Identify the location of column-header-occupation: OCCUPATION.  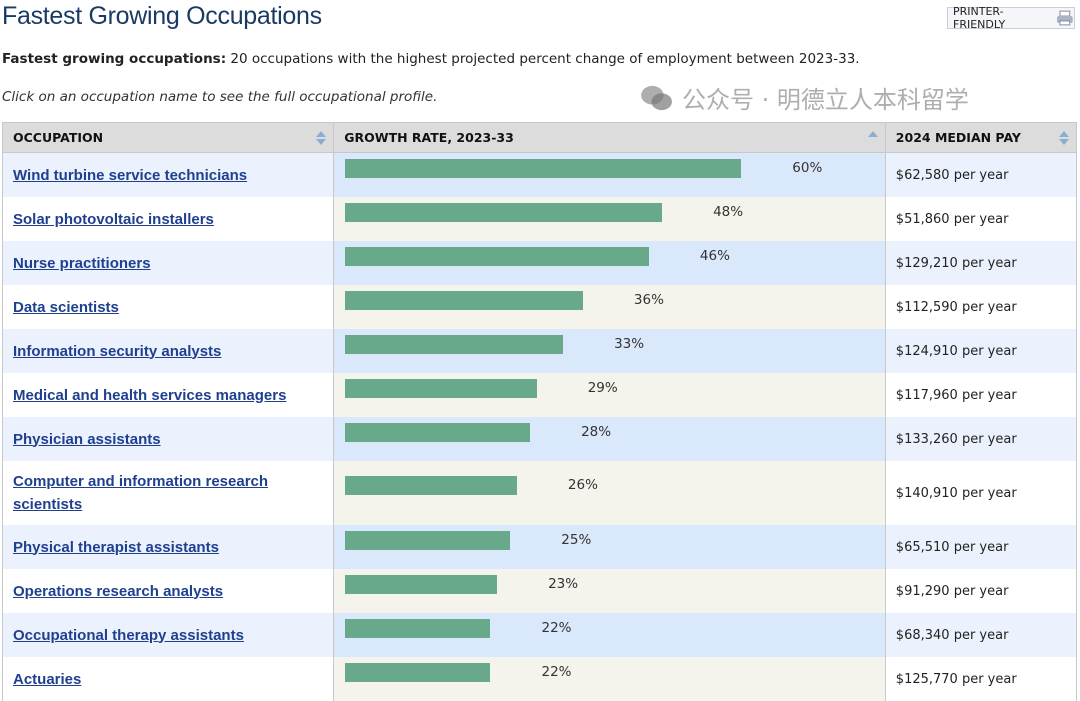
(168, 137).